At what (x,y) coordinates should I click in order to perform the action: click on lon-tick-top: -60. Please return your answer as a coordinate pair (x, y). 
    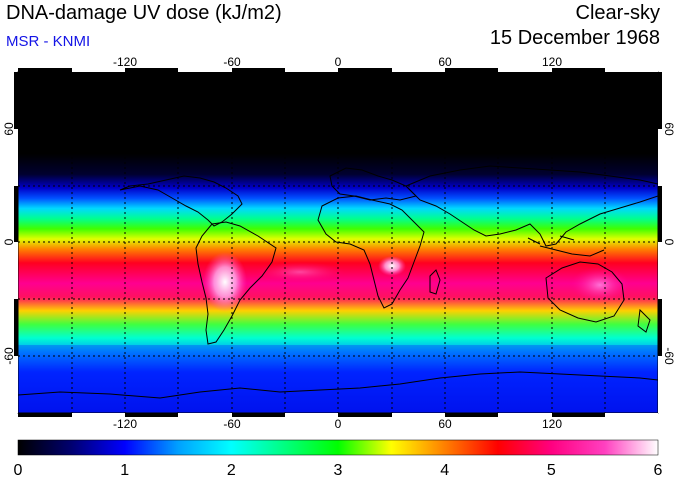
    Looking at the image, I should click on (232, 62).